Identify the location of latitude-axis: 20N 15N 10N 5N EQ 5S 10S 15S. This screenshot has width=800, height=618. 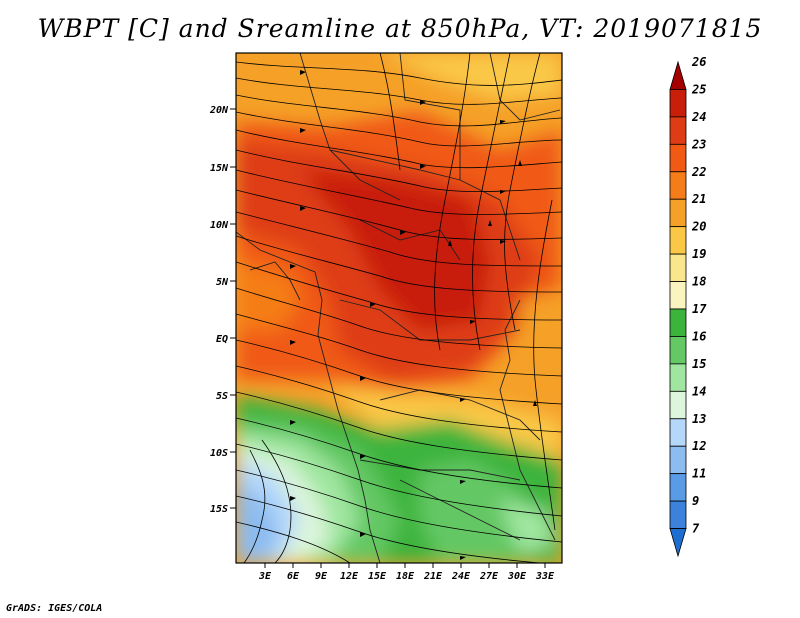
(222, 310).